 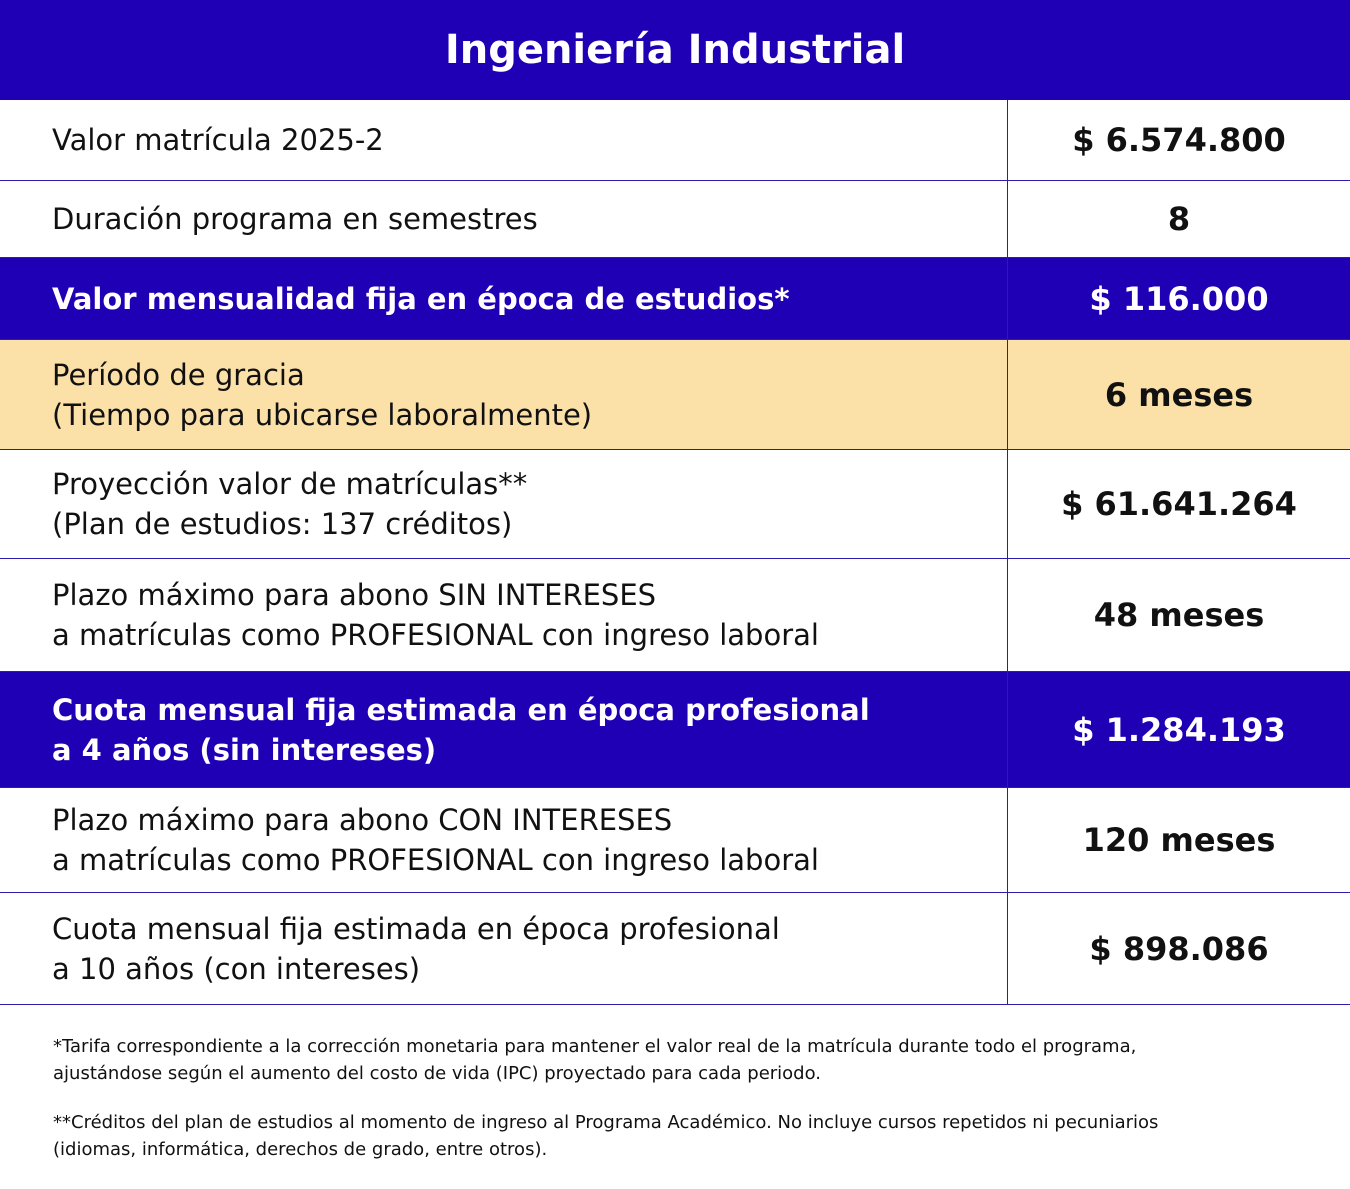 What do you see at coordinates (178, 374) in the screenshot?
I see `label-line: Período de gracia` at bounding box center [178, 374].